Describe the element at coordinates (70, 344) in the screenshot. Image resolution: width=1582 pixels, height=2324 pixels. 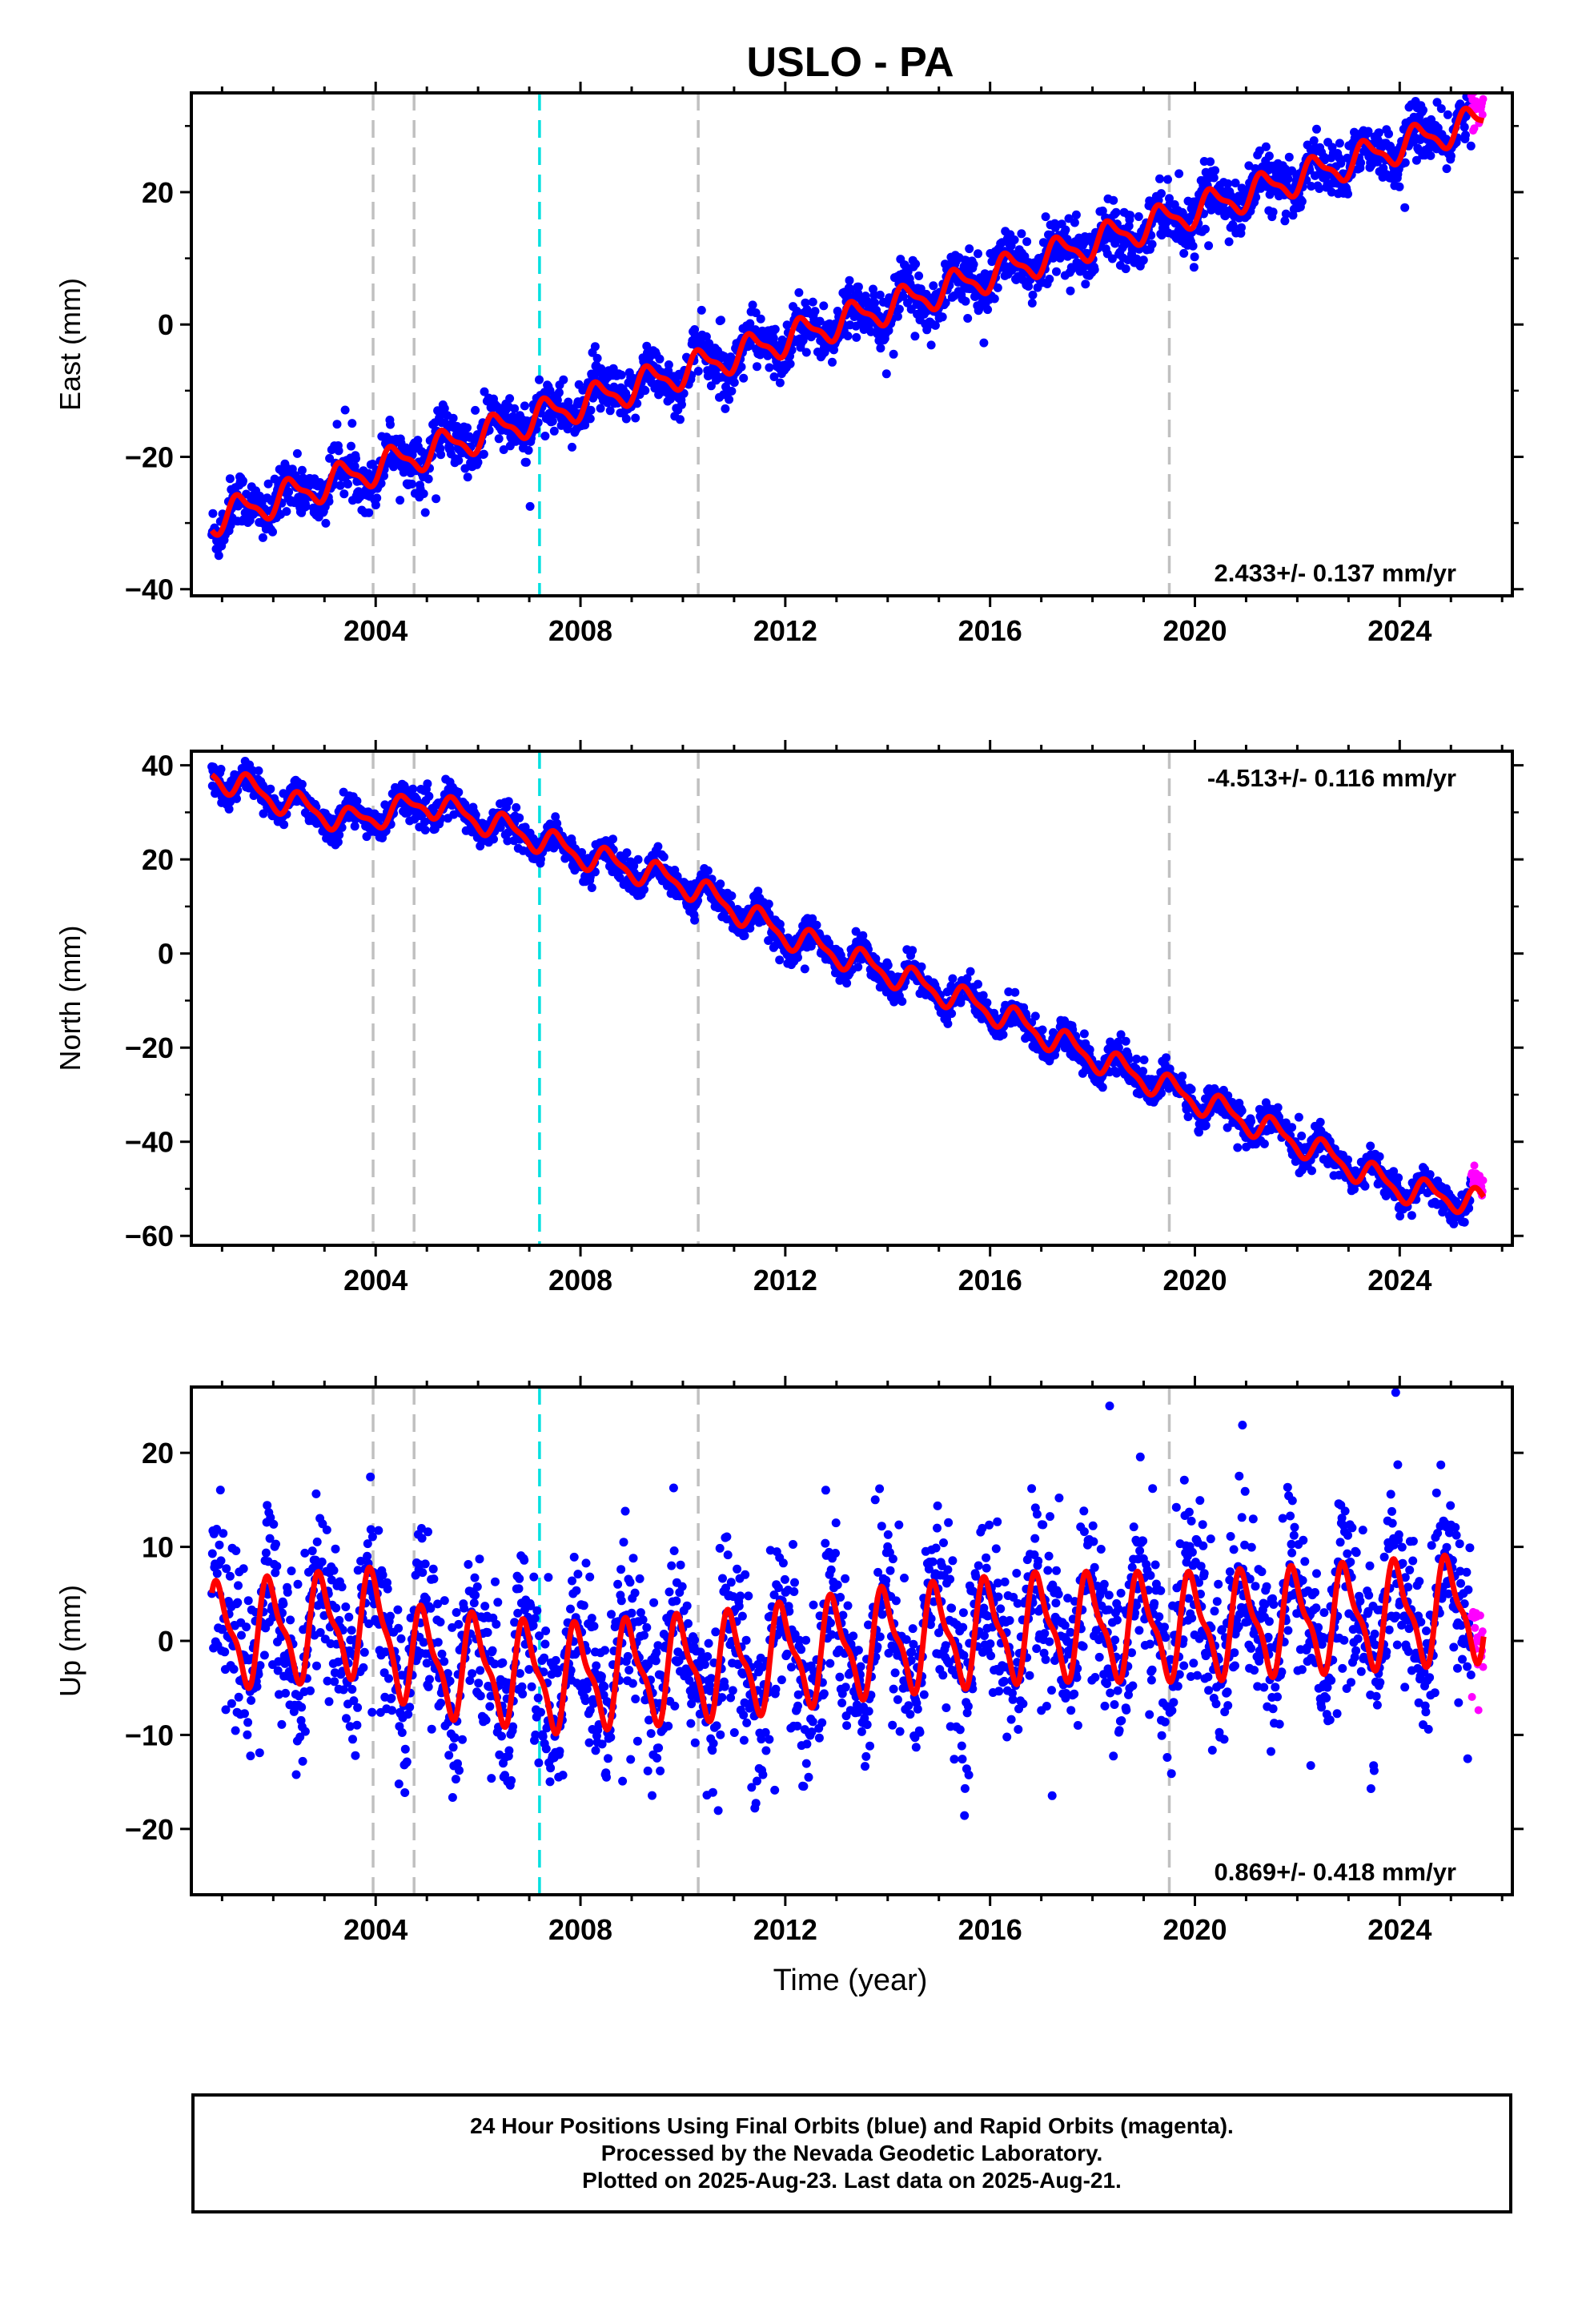
I see `east-y-axis-label: East (mm)` at that location.